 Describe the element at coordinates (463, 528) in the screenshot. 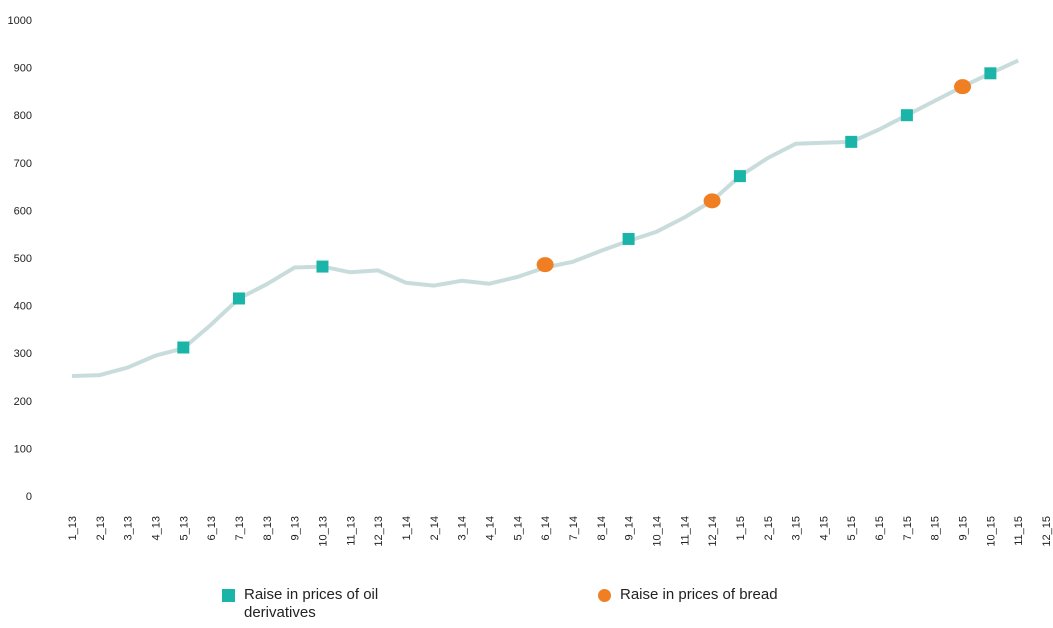

I see `x-tick-label: 3_14` at that location.